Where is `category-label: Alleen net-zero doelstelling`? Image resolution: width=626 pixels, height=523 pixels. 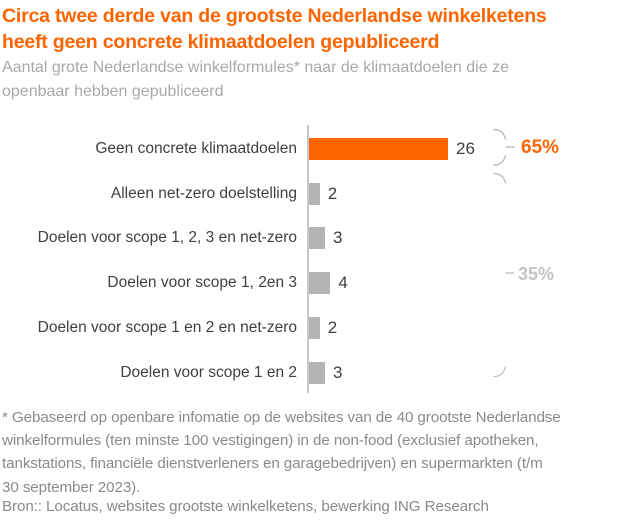 category-label: Alleen net-zero doelstelling is located at coordinates (203, 193).